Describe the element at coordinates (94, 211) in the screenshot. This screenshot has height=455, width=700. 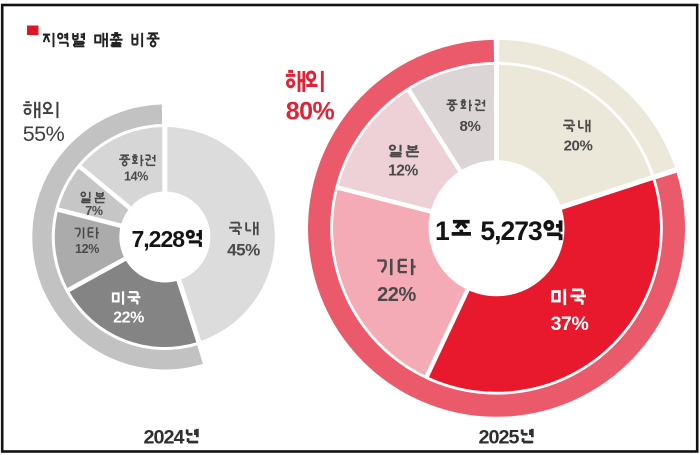
I see `svg-text: 7%` at that location.